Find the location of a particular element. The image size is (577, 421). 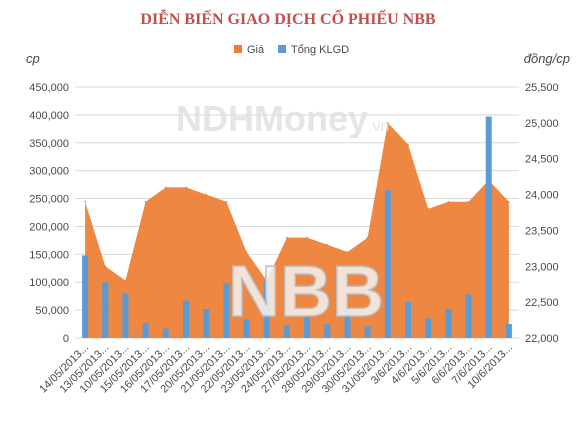

watermark-logo-suffix: .vn is located at coordinates (378, 126).